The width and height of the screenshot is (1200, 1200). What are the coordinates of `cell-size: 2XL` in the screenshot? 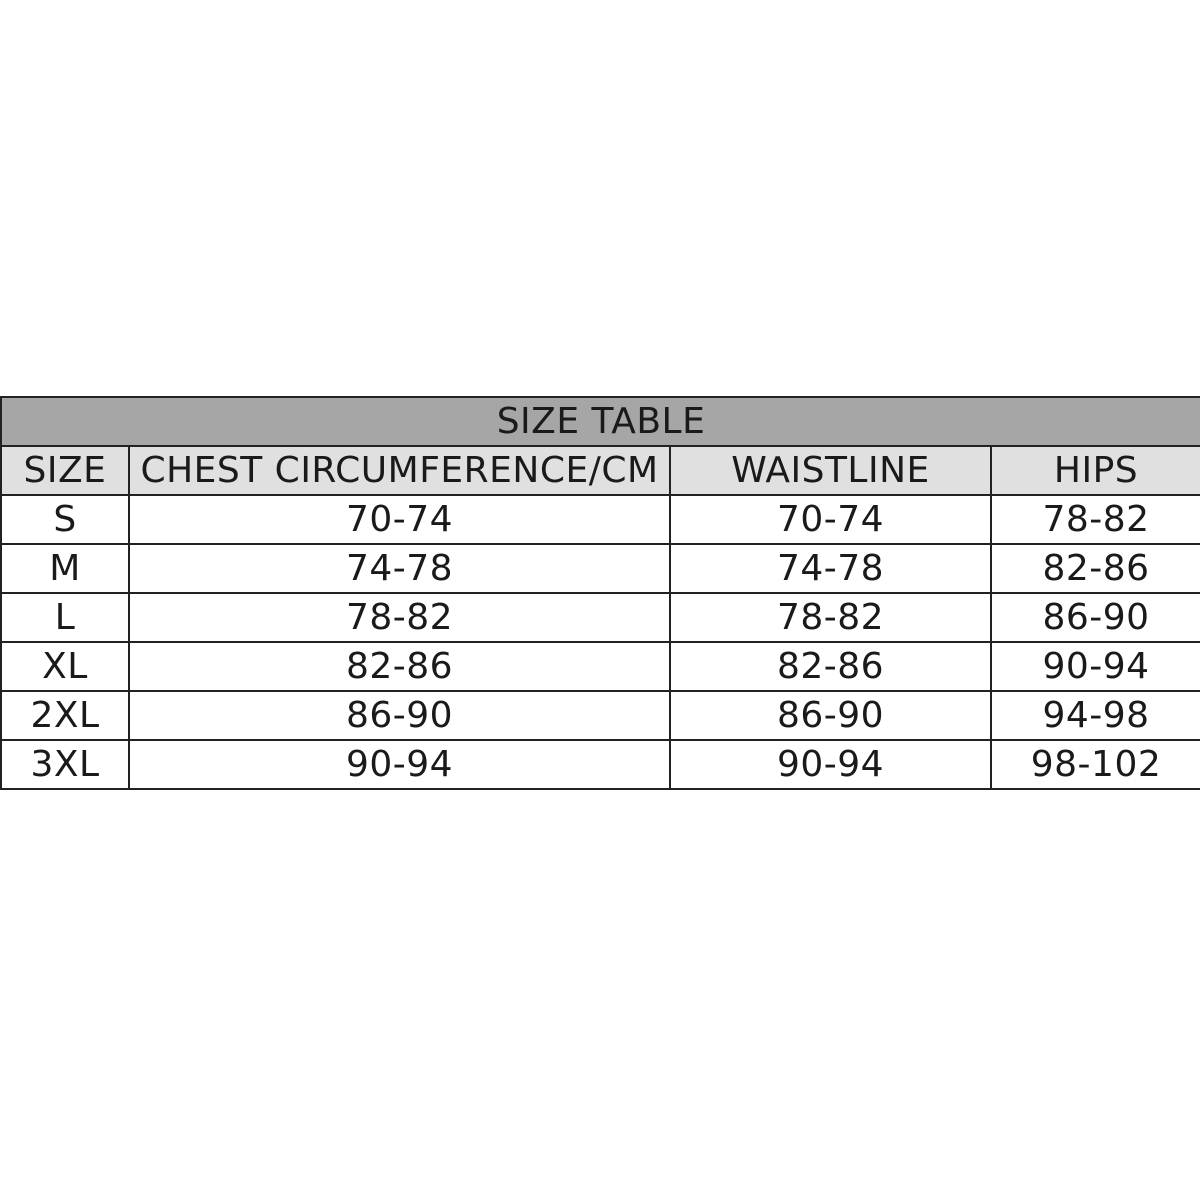 It's located at (65, 715).